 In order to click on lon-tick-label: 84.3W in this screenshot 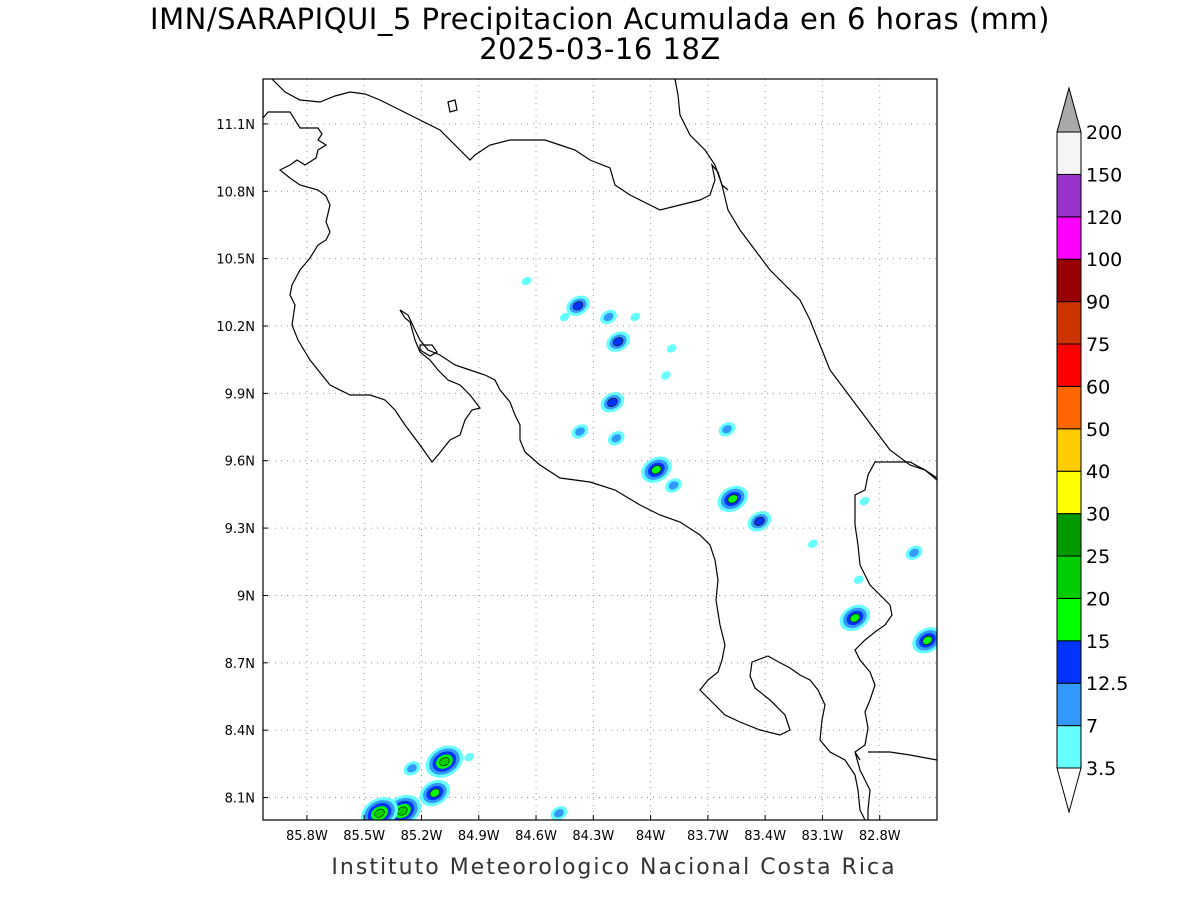, I will do `click(593, 836)`.